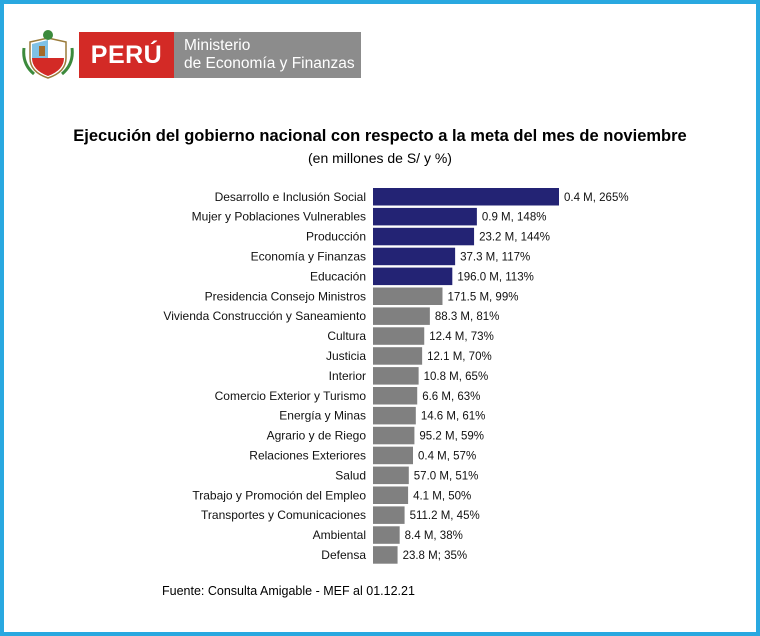  Describe the element at coordinates (317, 436) in the screenshot. I see `category-label: Agrario y de Riego` at that location.